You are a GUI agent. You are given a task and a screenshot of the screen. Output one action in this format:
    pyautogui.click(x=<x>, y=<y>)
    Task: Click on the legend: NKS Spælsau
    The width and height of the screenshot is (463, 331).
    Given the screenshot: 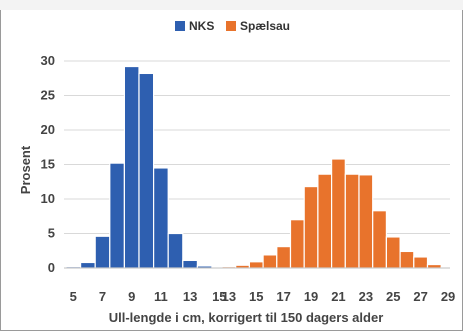 What is the action you would take?
    pyautogui.click(x=232, y=26)
    